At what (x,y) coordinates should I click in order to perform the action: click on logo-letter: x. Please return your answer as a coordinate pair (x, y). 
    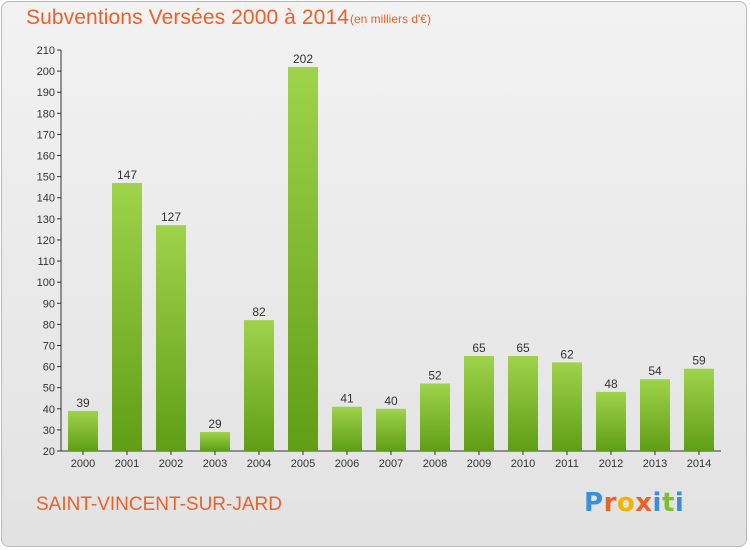
    Looking at the image, I should click on (644, 503).